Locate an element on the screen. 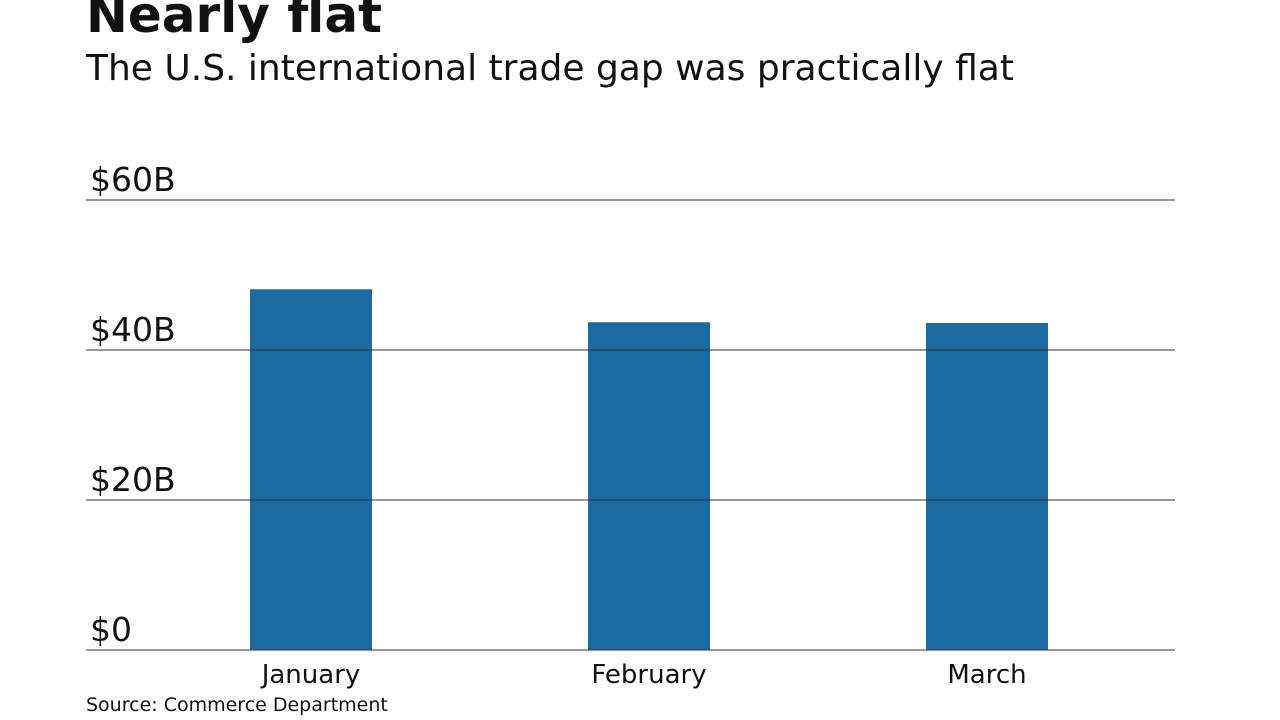 This screenshot has width=1280, height=720. y-tick-label: $60B is located at coordinates (133, 179).